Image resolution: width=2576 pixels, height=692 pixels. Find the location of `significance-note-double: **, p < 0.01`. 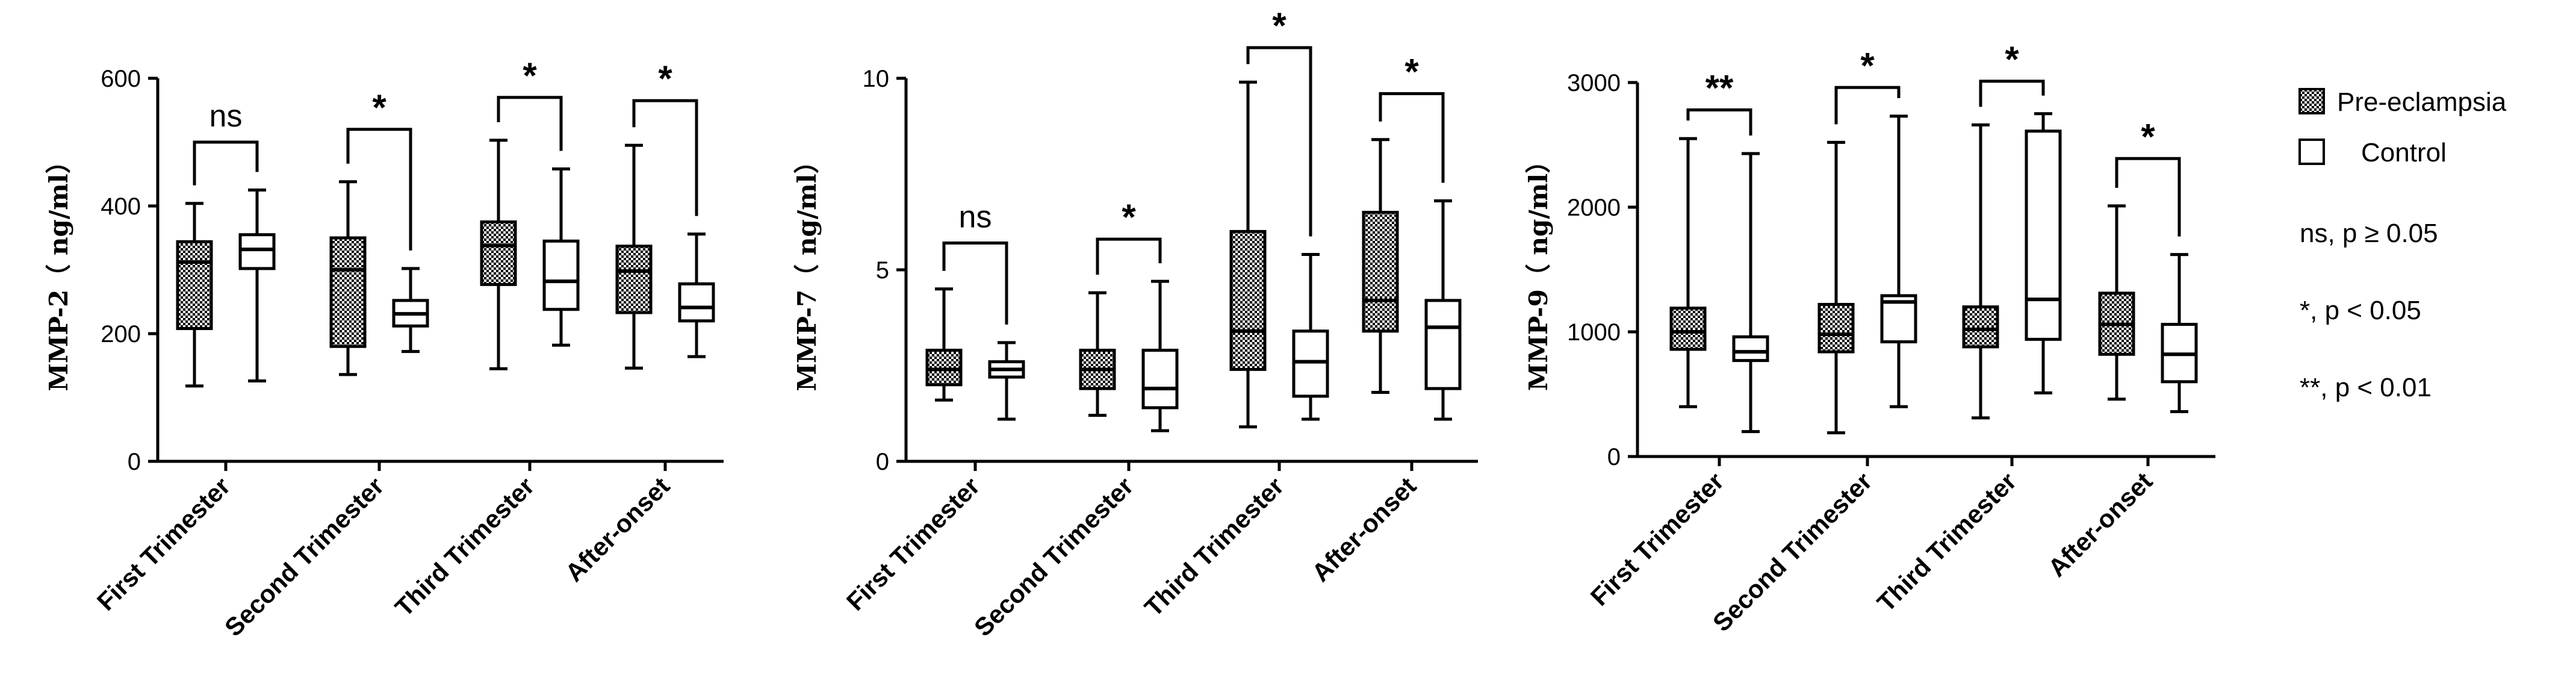

significance-note-double: **, p < 0.01 is located at coordinates (2366, 387).